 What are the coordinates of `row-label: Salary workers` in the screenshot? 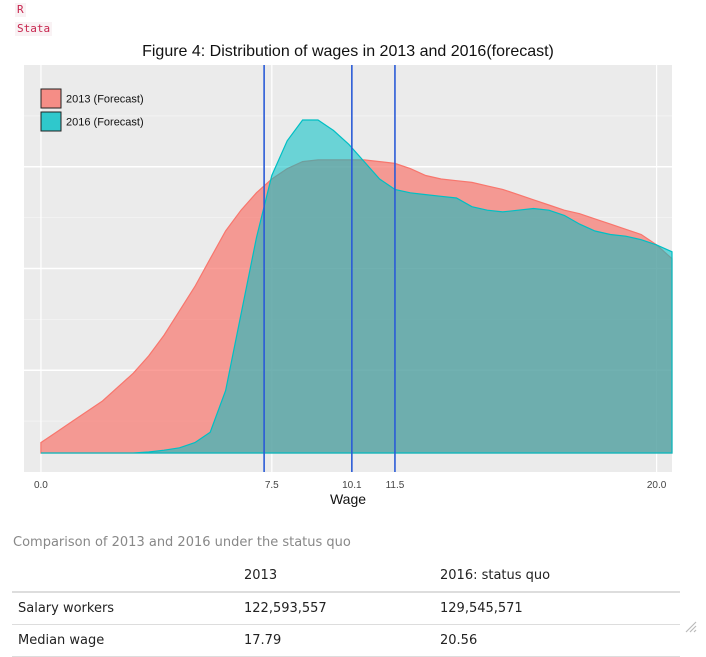 It's located at (125, 608).